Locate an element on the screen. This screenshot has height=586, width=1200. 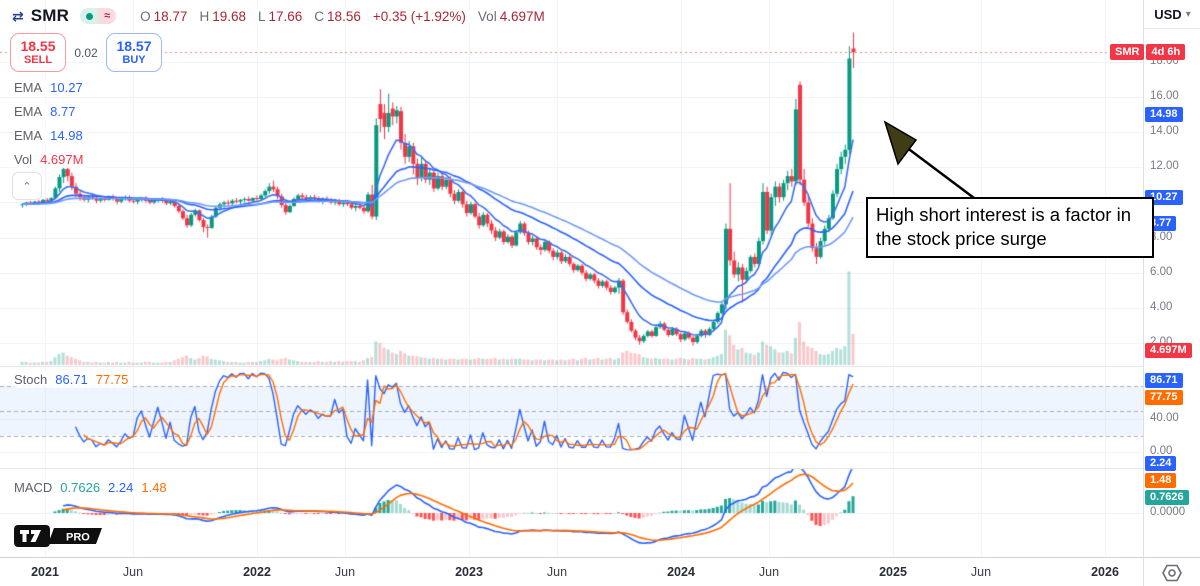
legend-ema3: EMA 14.98 is located at coordinates (50, 135).